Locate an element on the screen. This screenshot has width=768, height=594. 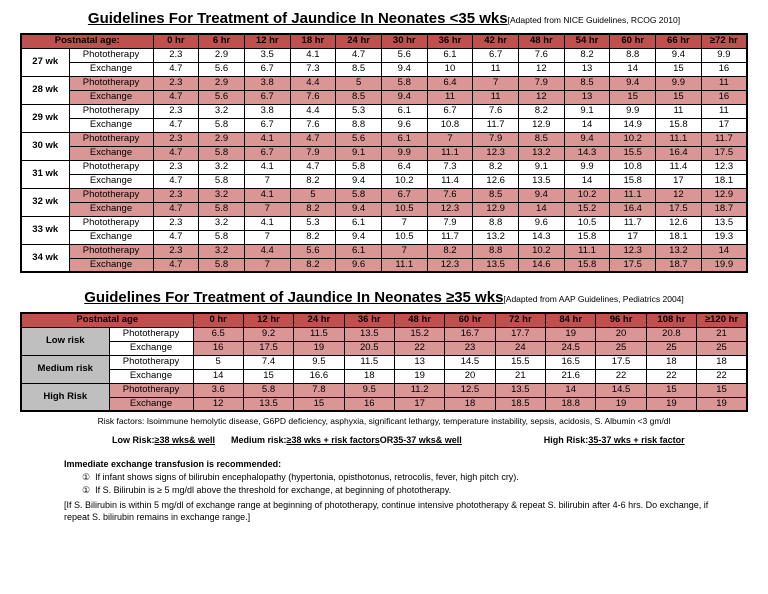
phototherapy-value: 9.6 is located at coordinates (541, 223).